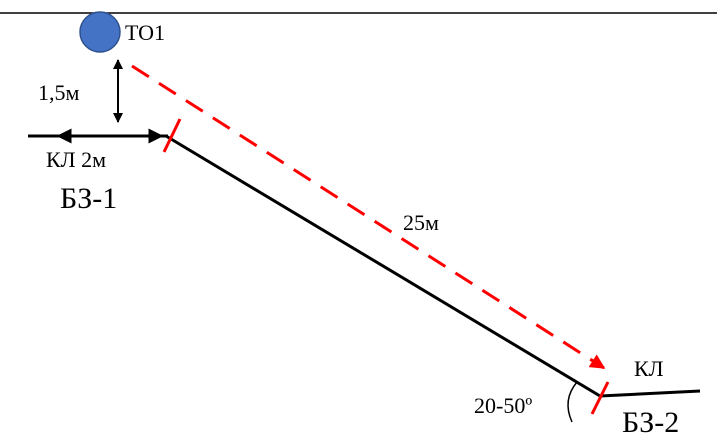  What do you see at coordinates (172, 135) in the screenshot?
I see `boundary-tick-left` at bounding box center [172, 135].